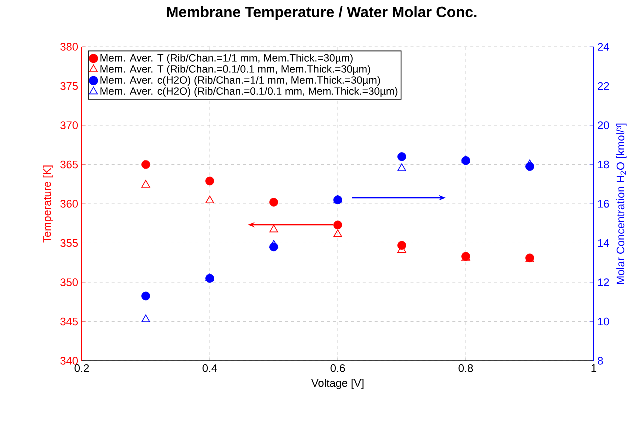  Describe the element at coordinates (604, 47) in the screenshot. I see `y2-tick-label: 24` at that location.